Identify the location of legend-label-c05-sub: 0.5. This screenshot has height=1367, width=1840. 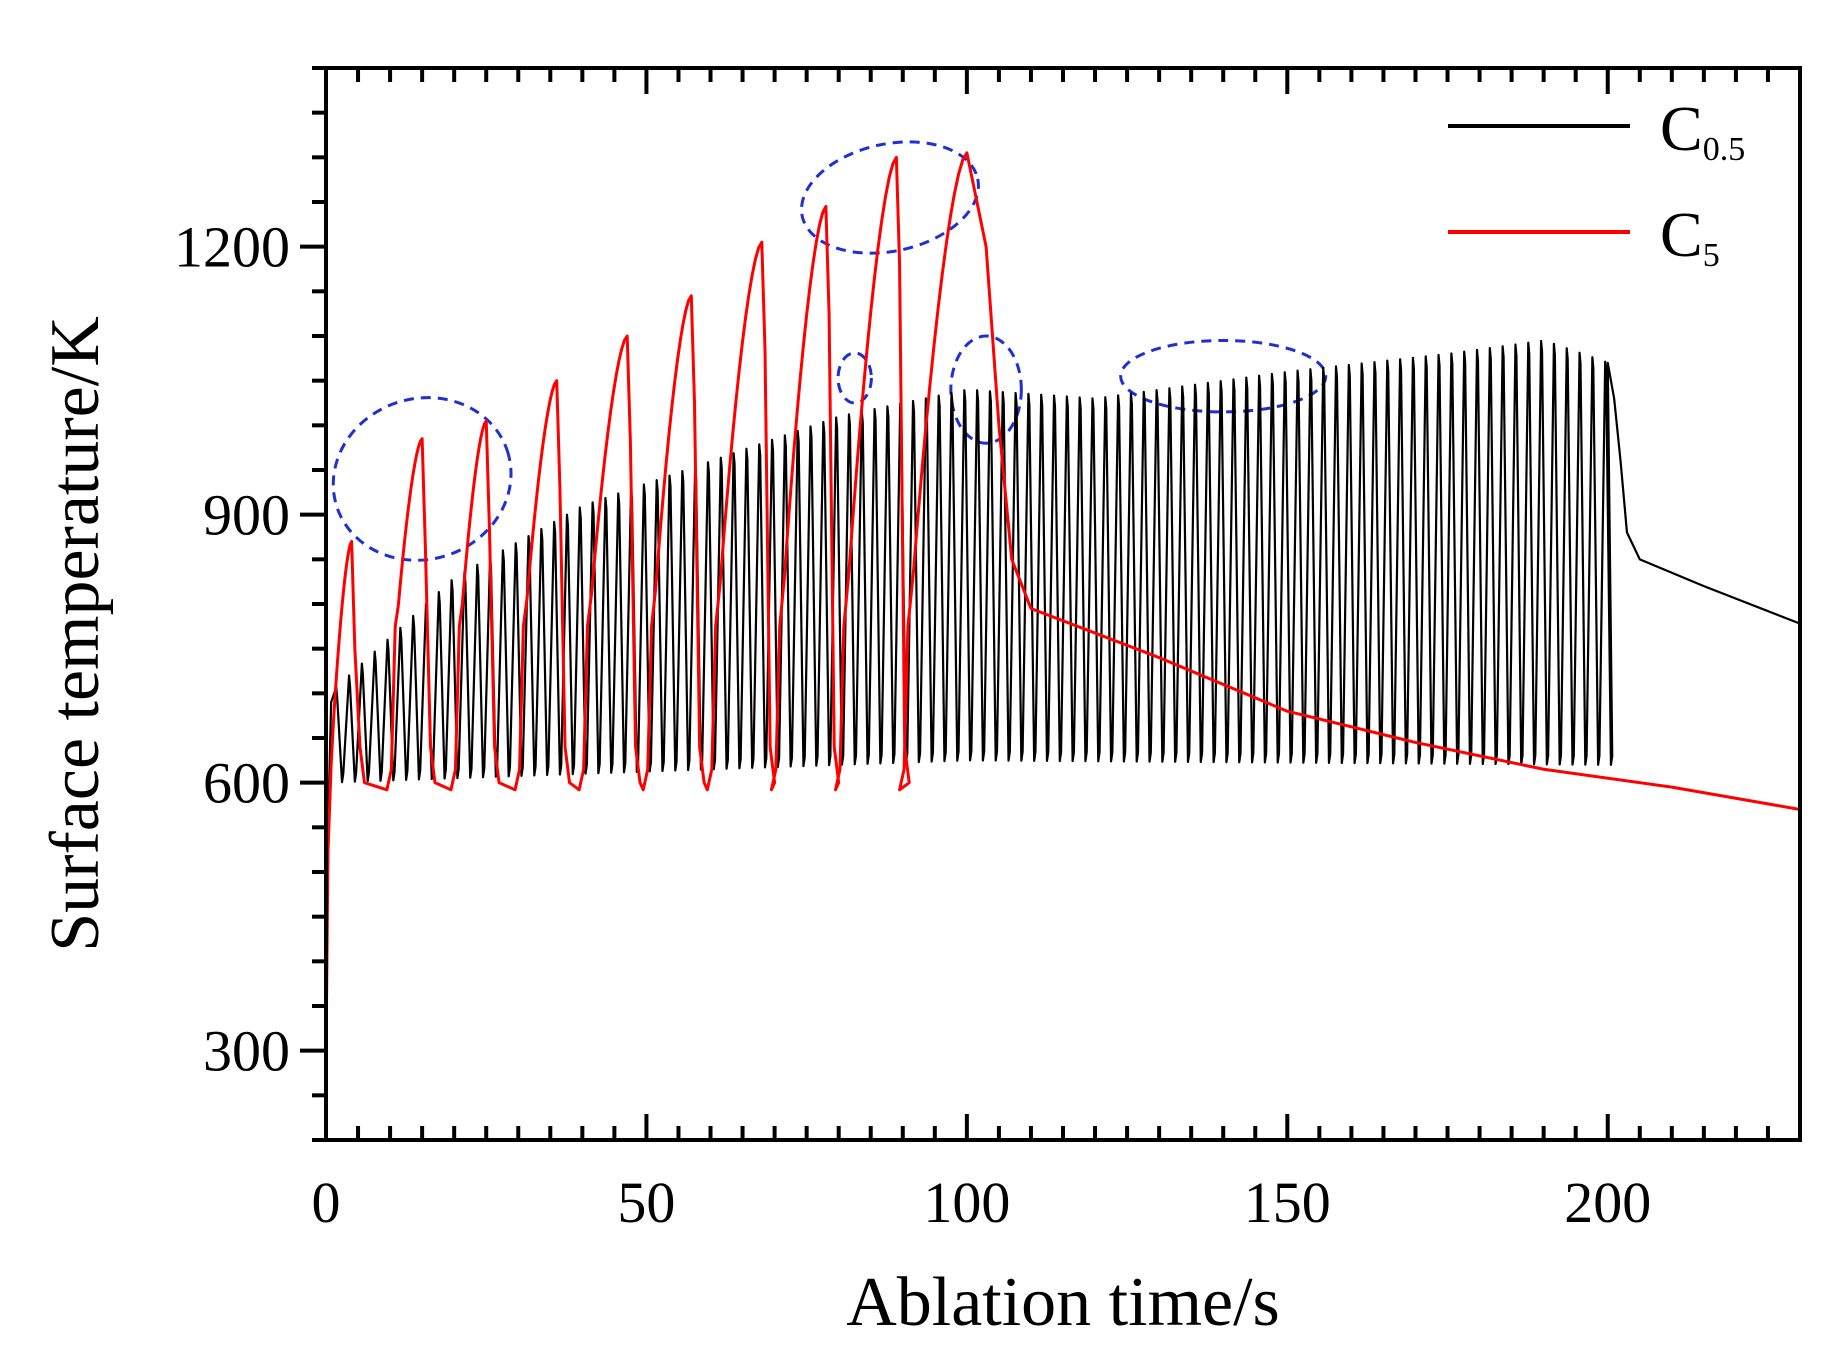
(1724, 149).